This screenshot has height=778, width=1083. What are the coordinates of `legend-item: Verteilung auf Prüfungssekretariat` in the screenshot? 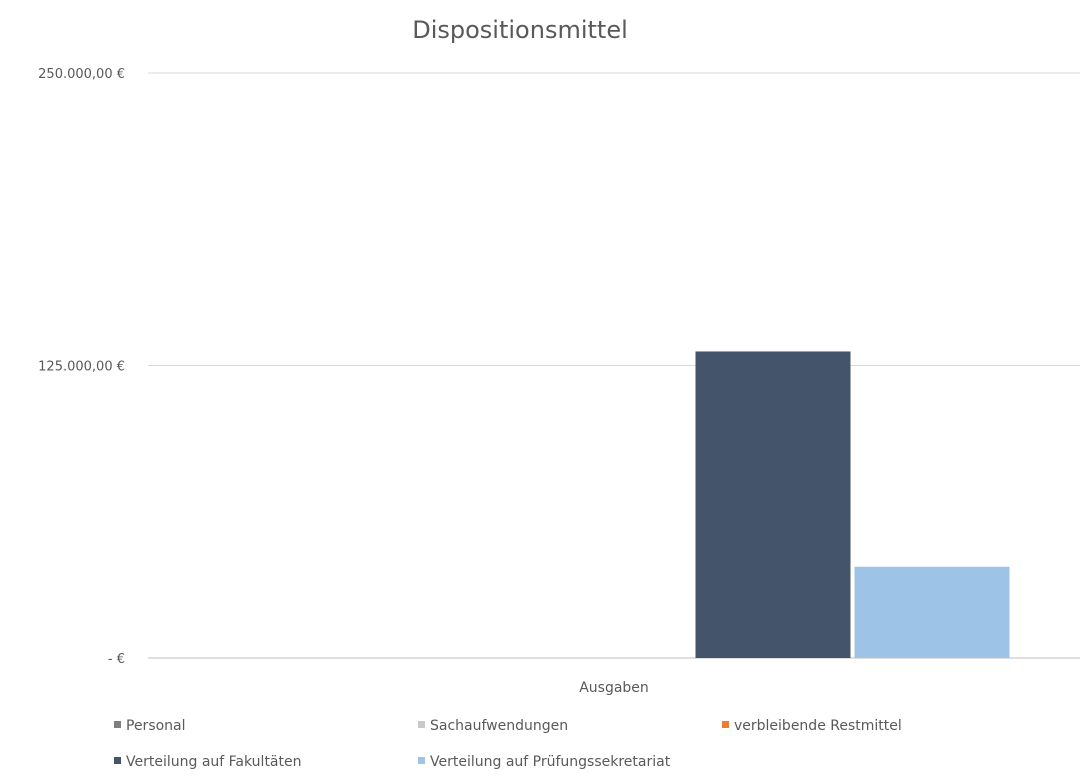 It's located at (544, 762).